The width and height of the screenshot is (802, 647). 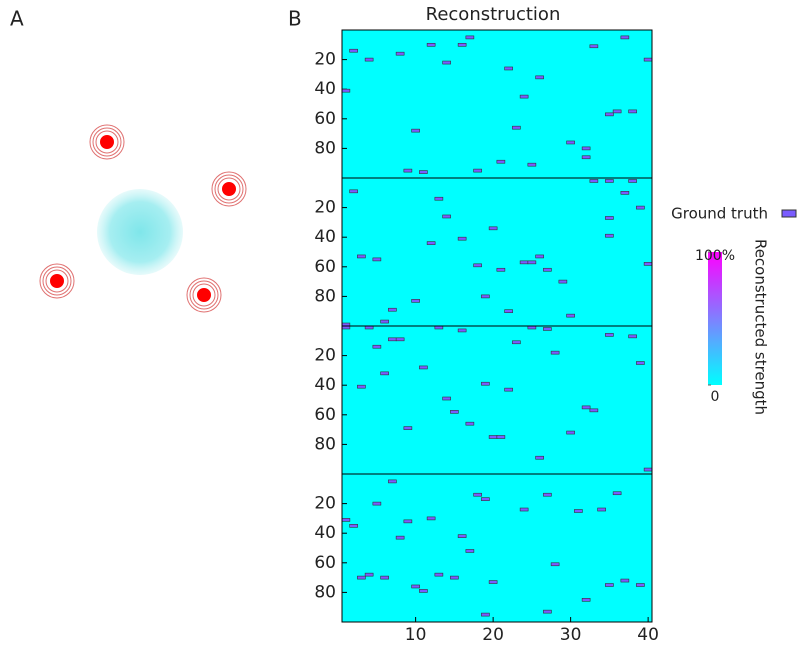 What do you see at coordinates (715, 256) in the screenshot?
I see `colorbar-tick-label: 100%` at bounding box center [715, 256].